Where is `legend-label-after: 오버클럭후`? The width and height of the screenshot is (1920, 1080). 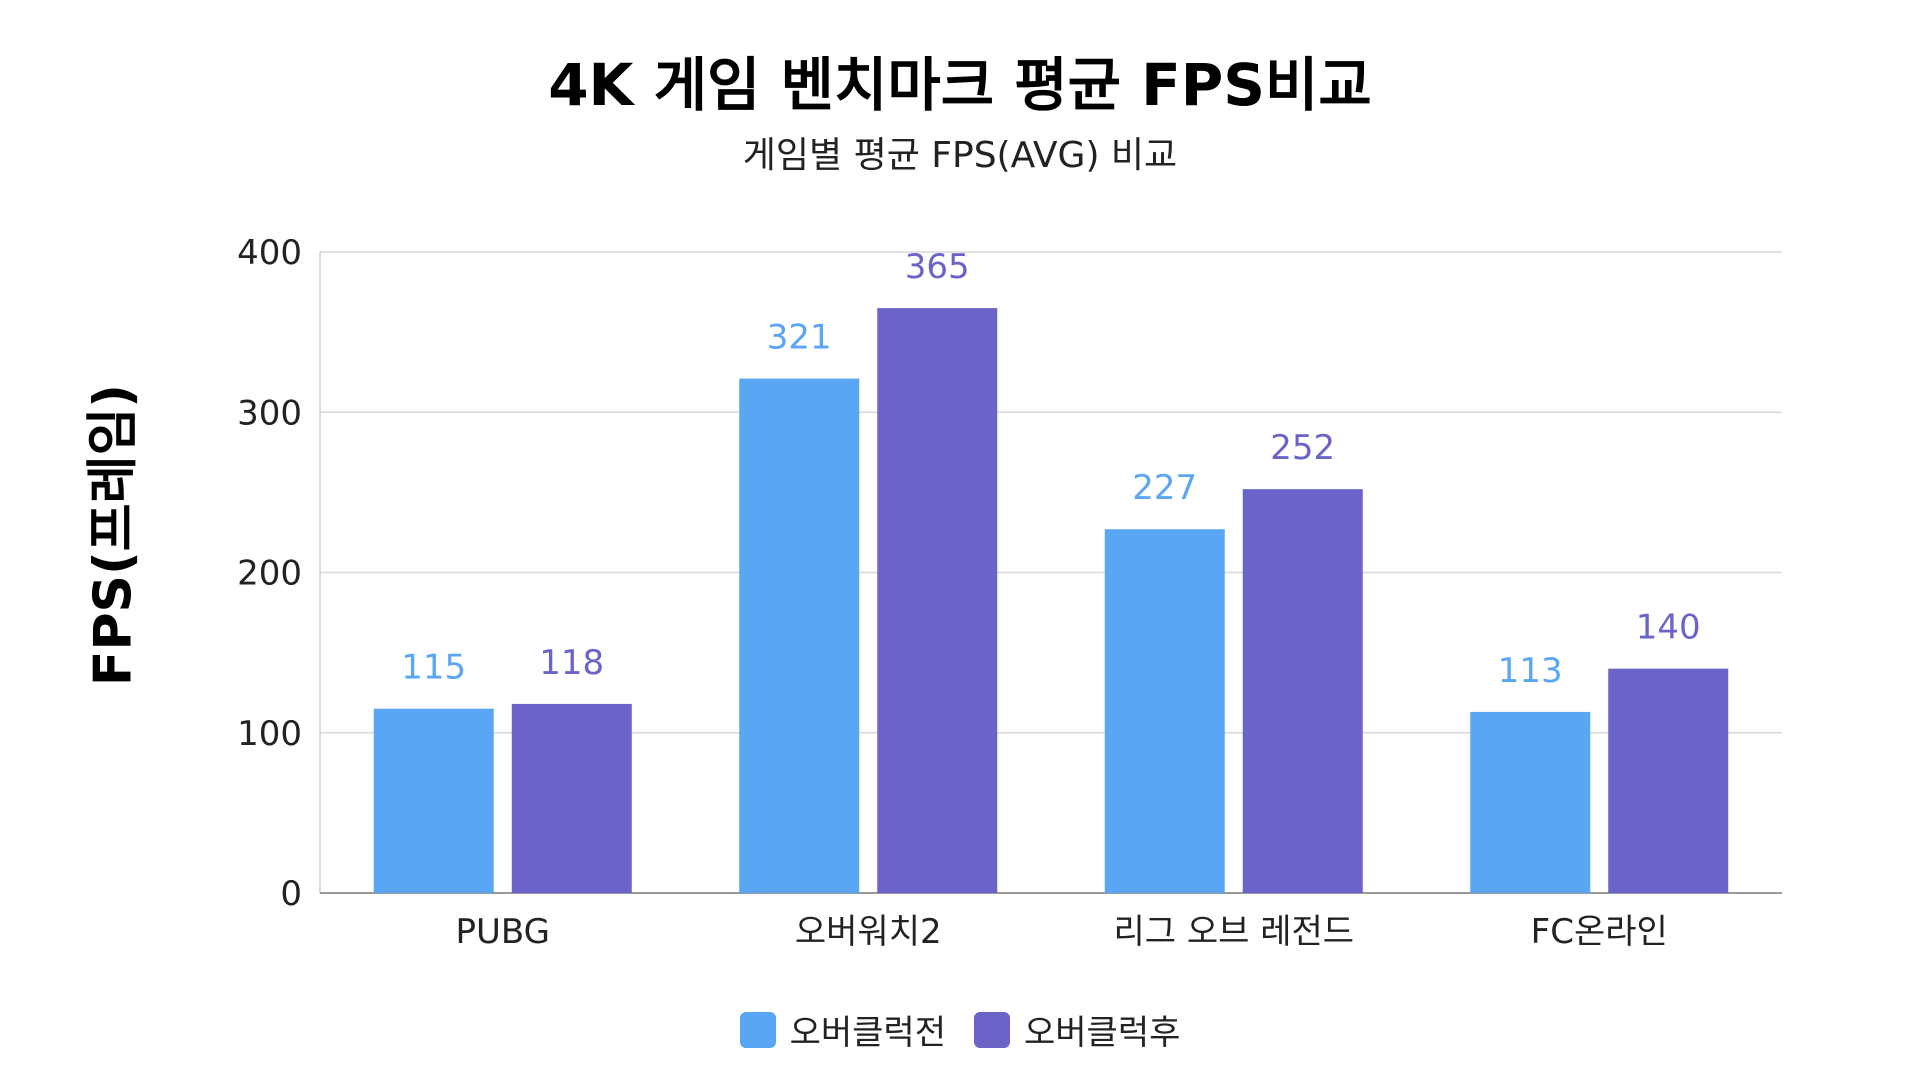 legend-label-after: 오버클럭후 is located at coordinates (1102, 1033).